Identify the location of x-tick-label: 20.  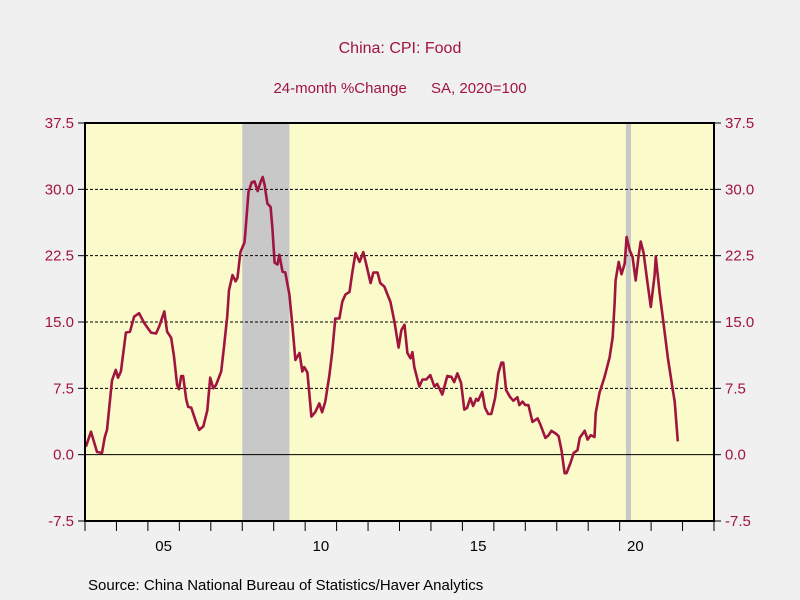
(635, 546).